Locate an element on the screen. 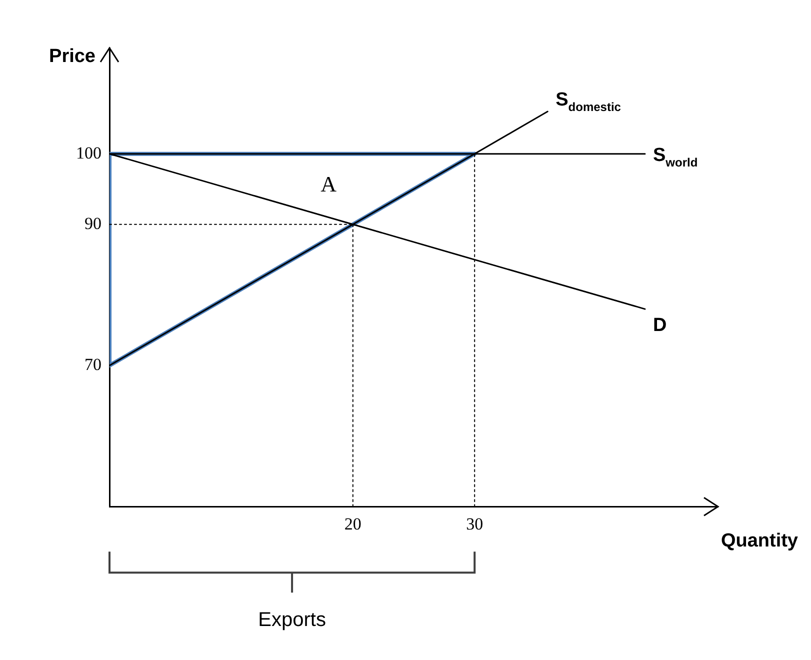 The image size is (811, 660). y-tick-label: 100 is located at coordinates (89, 152).